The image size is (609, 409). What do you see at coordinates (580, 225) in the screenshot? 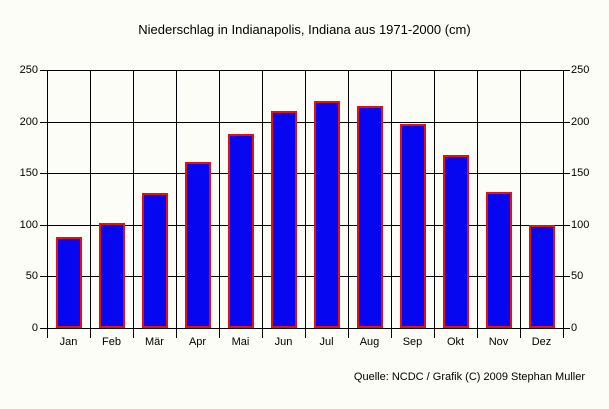
I see `y-axis-label-right: 100` at bounding box center [580, 225].